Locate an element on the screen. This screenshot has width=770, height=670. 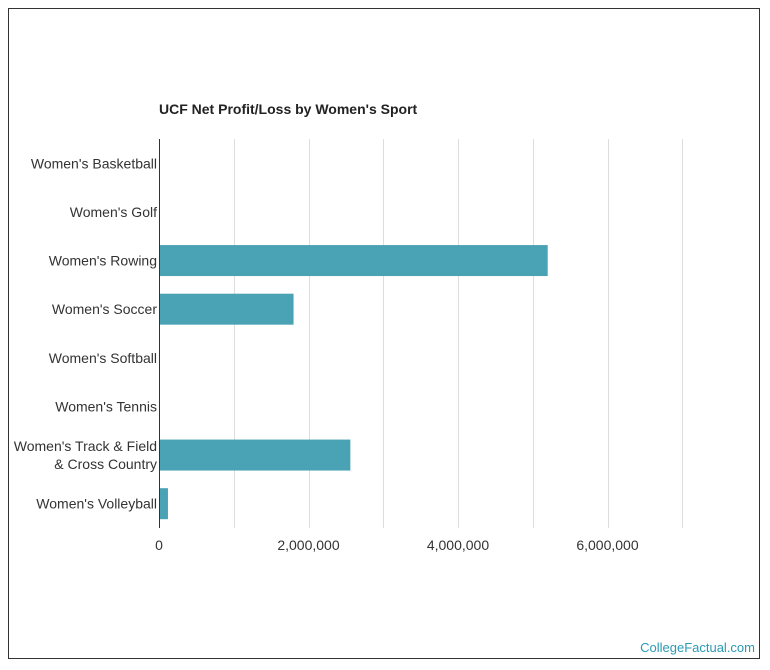
x-tick-labels: 0 2,000,000 4,000,000 6,000,000 is located at coordinates (397, 545).